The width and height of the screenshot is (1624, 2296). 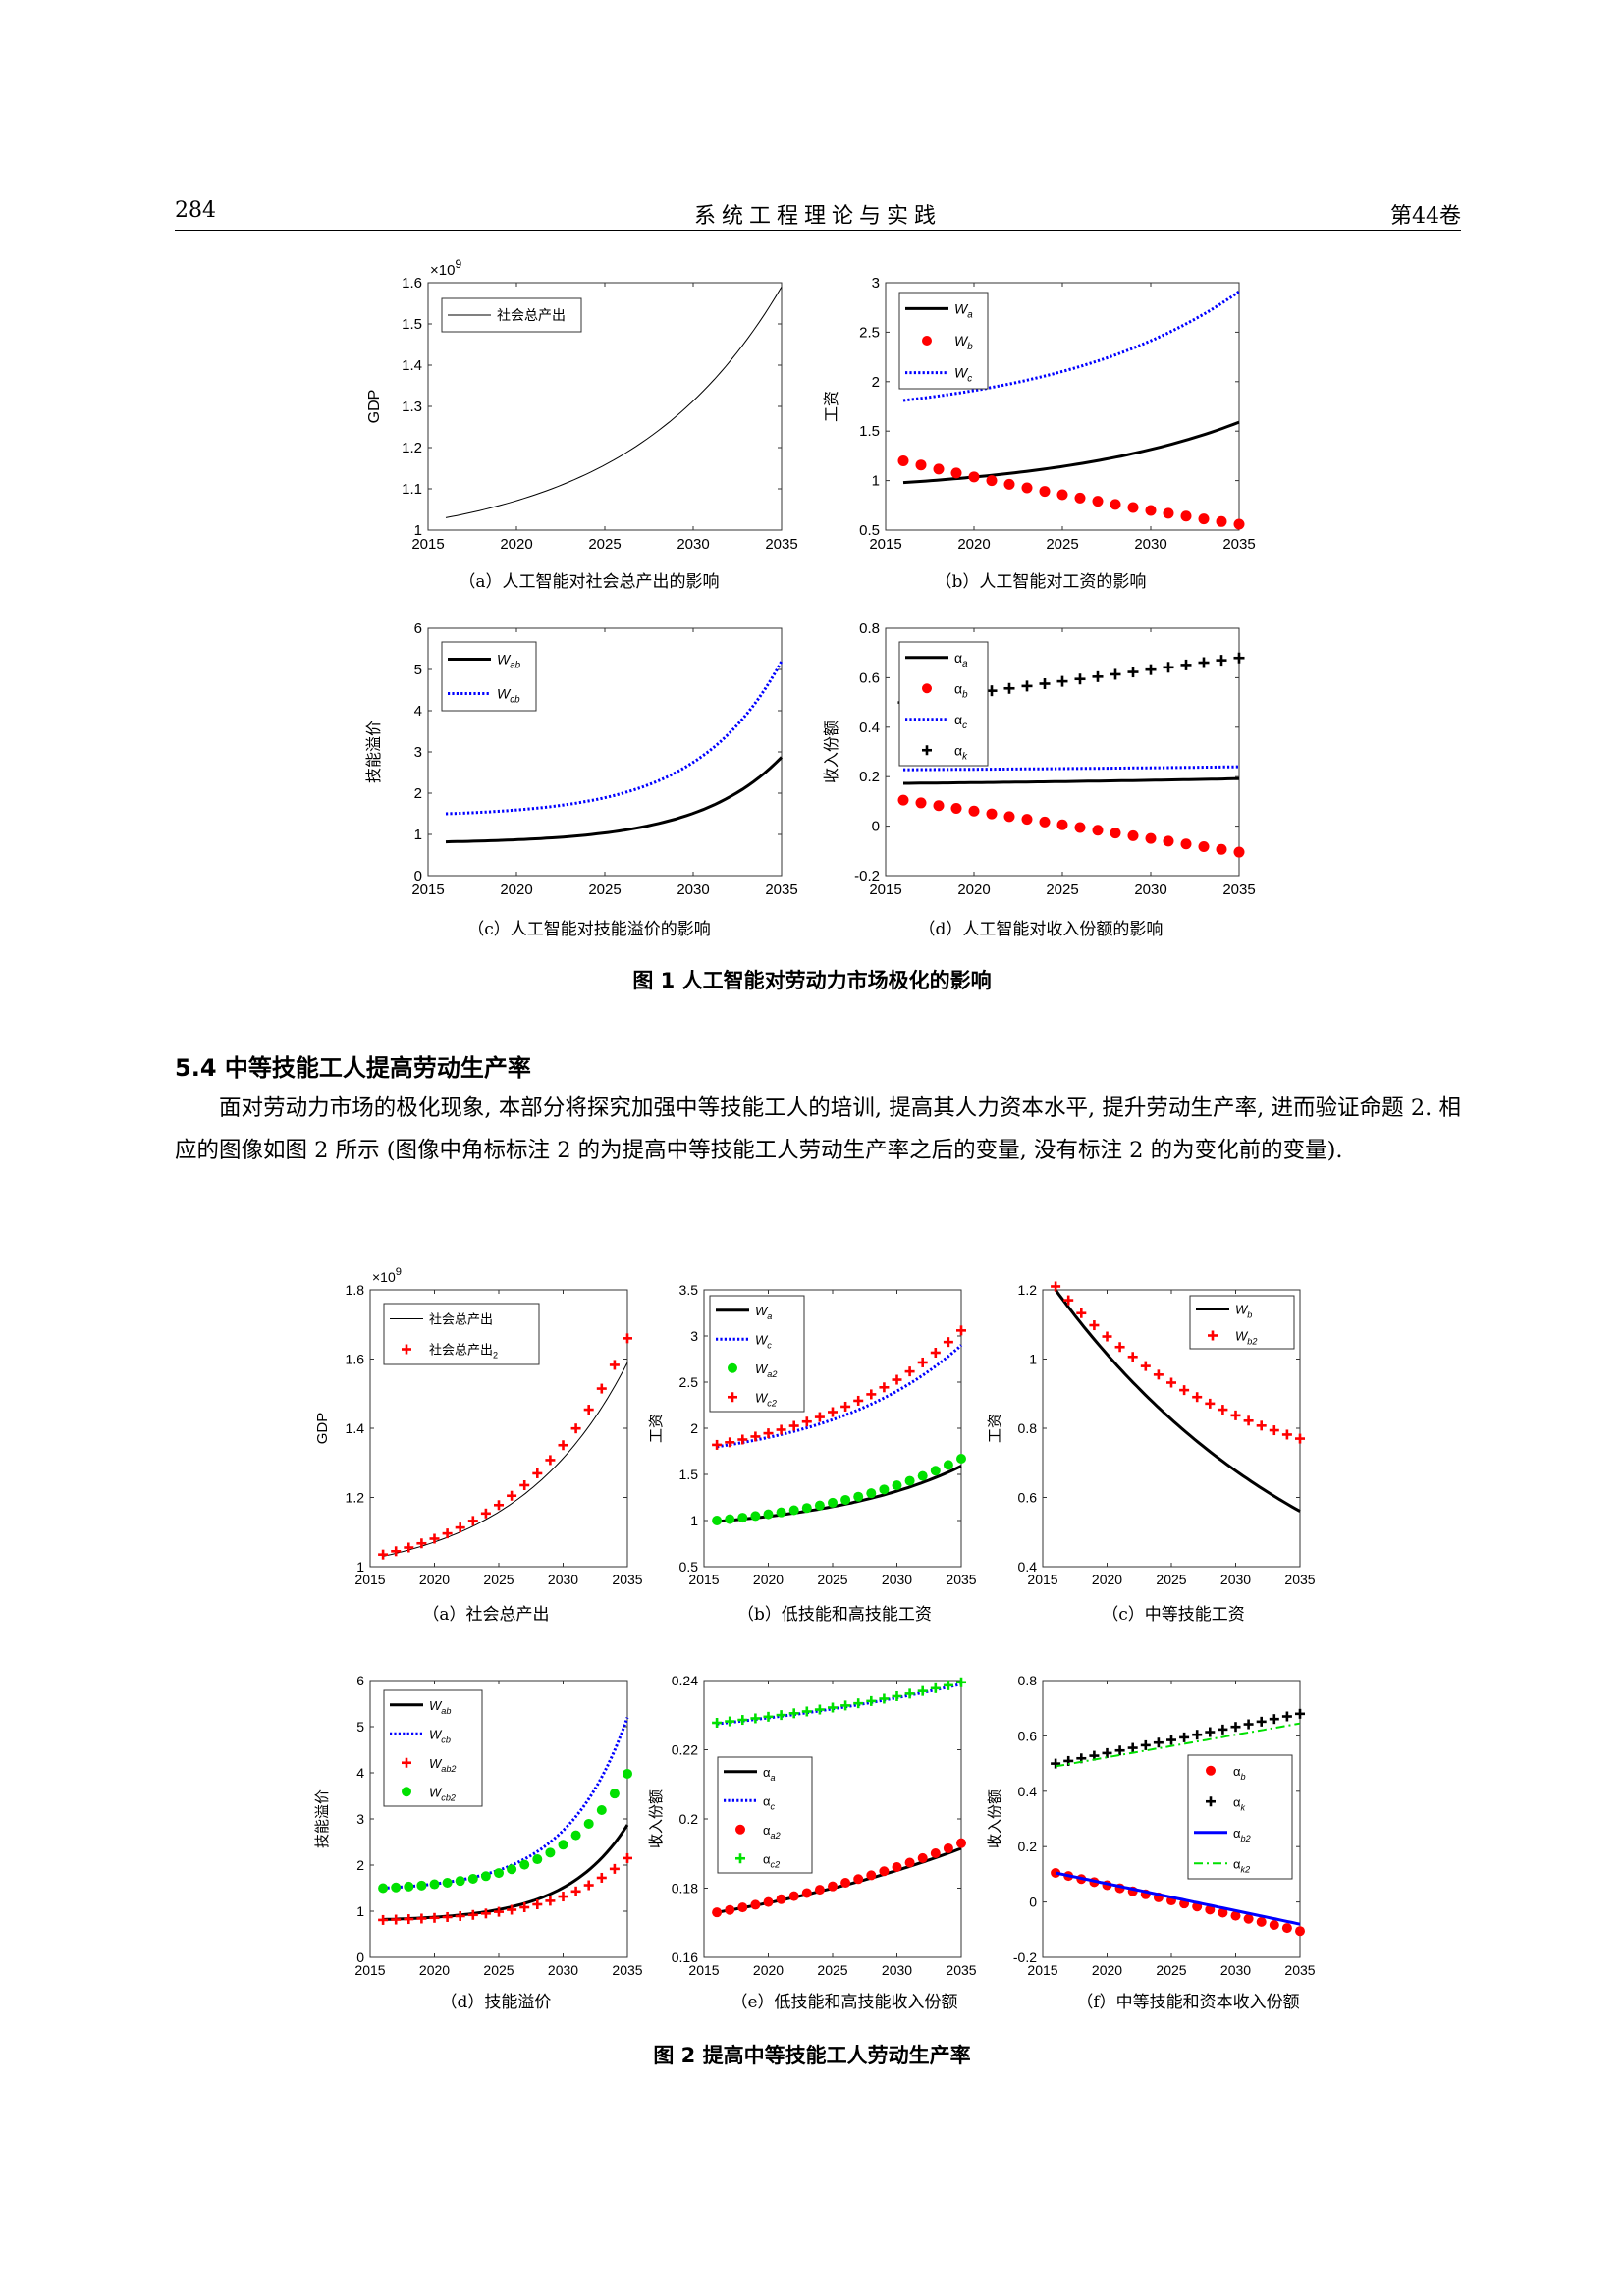 What do you see at coordinates (511, 315) in the screenshot?
I see `legend: 社会总产出` at bounding box center [511, 315].